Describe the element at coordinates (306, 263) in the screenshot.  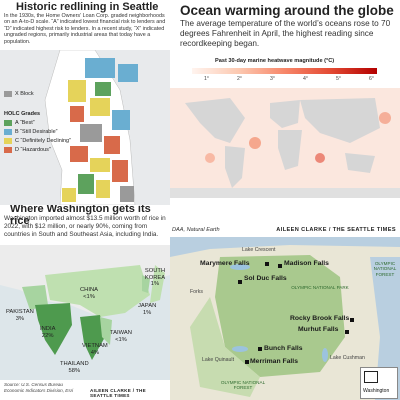
I see `falls-madison: Madison Falls` at that location.